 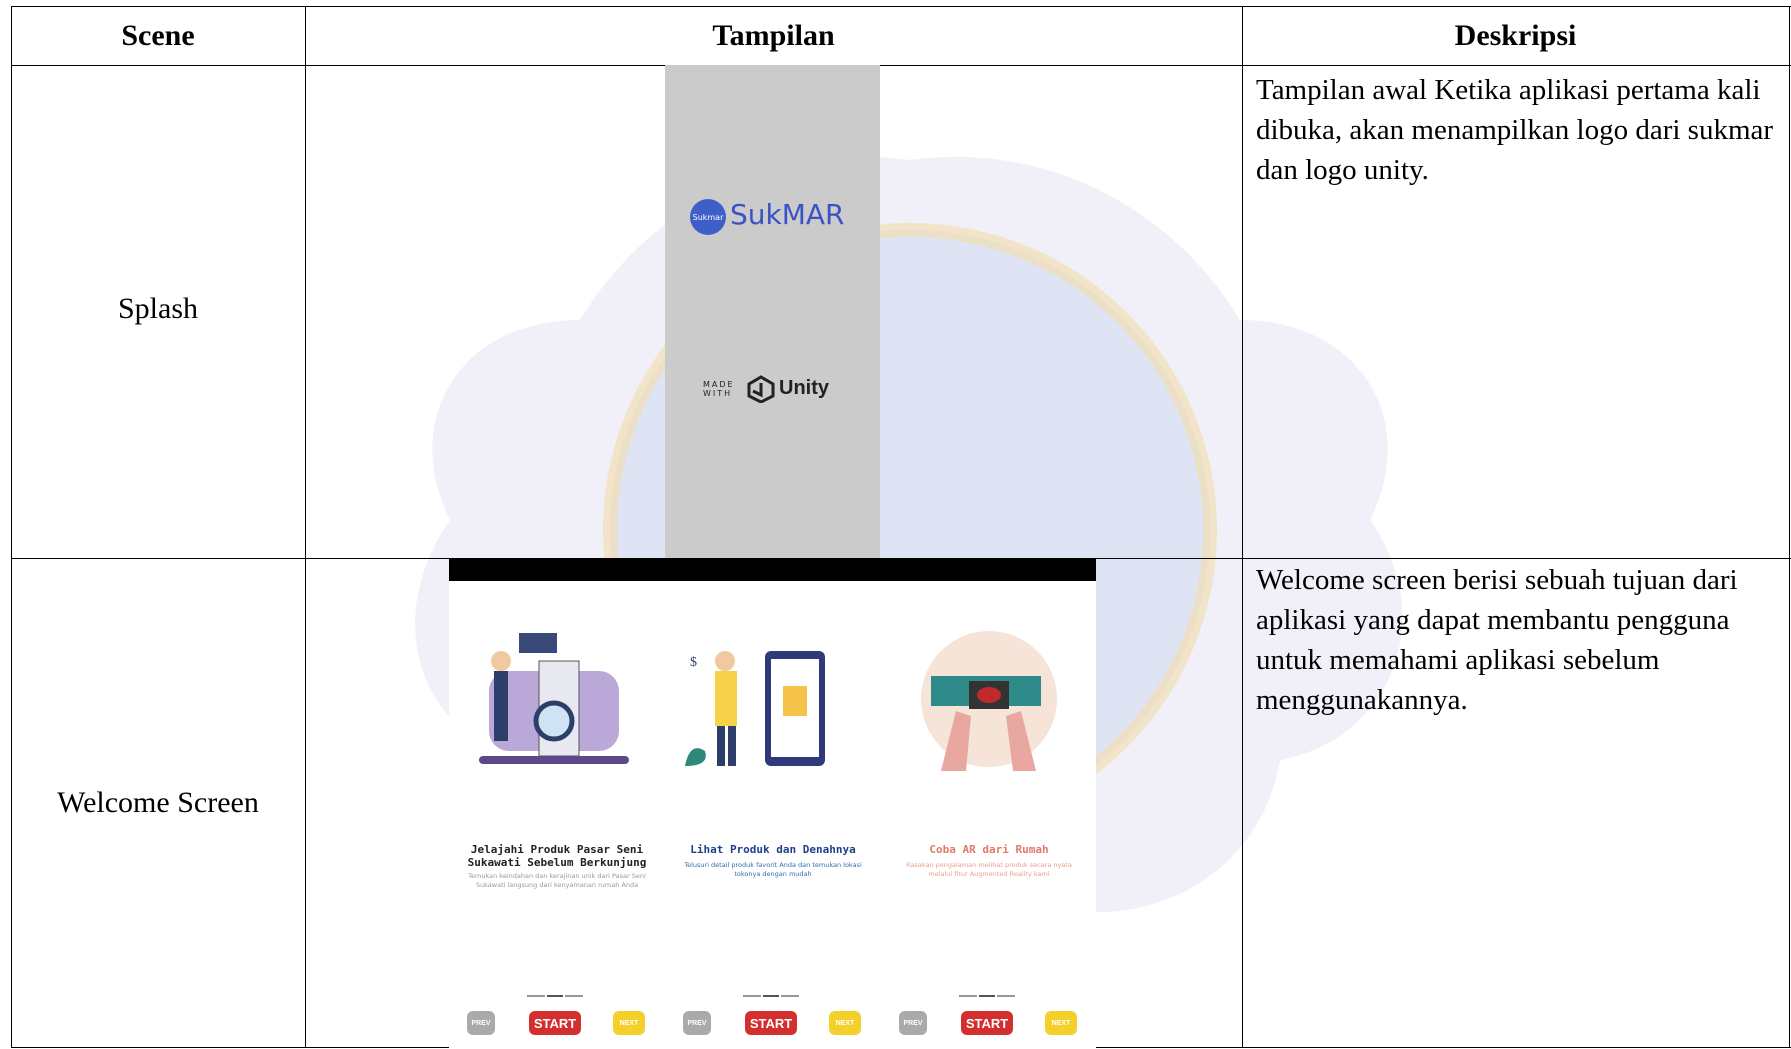 What do you see at coordinates (989, 849) in the screenshot?
I see `panel-title: Coba AR dari Rumah` at bounding box center [989, 849].